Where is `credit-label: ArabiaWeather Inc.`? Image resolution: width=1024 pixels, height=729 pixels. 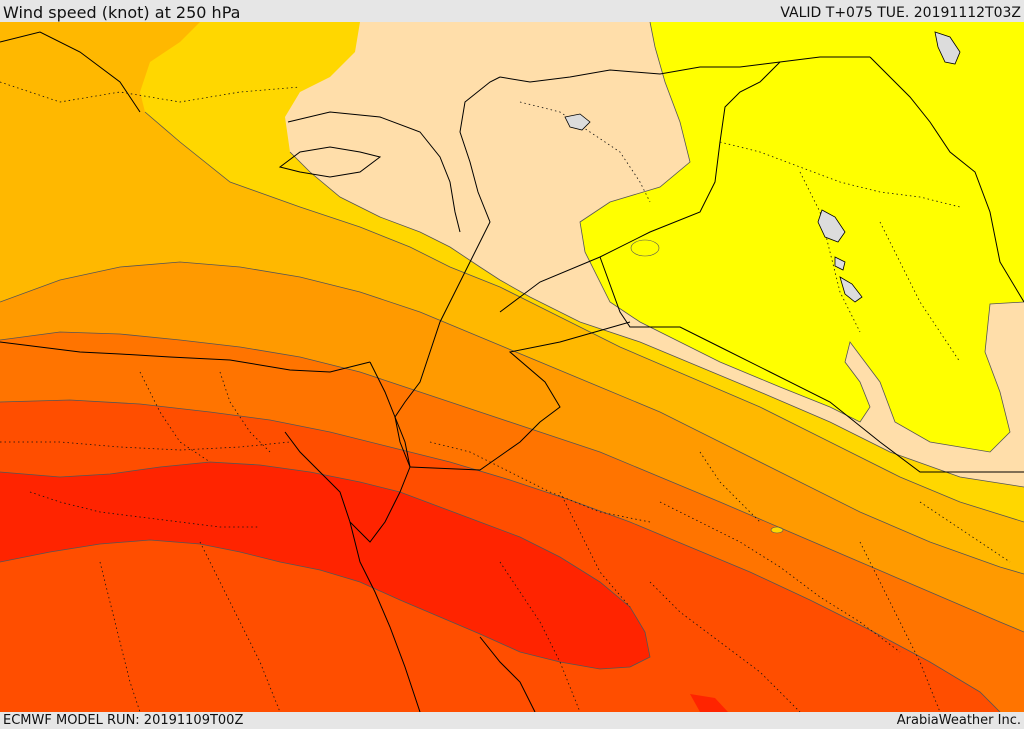
credit-label: ArabiaWeather Inc. is located at coordinates (958, 720).